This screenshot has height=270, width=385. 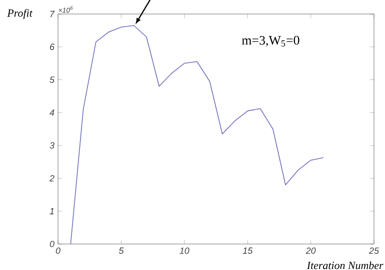 I want to click on y-tick-label: 5, so click(x=52, y=79).